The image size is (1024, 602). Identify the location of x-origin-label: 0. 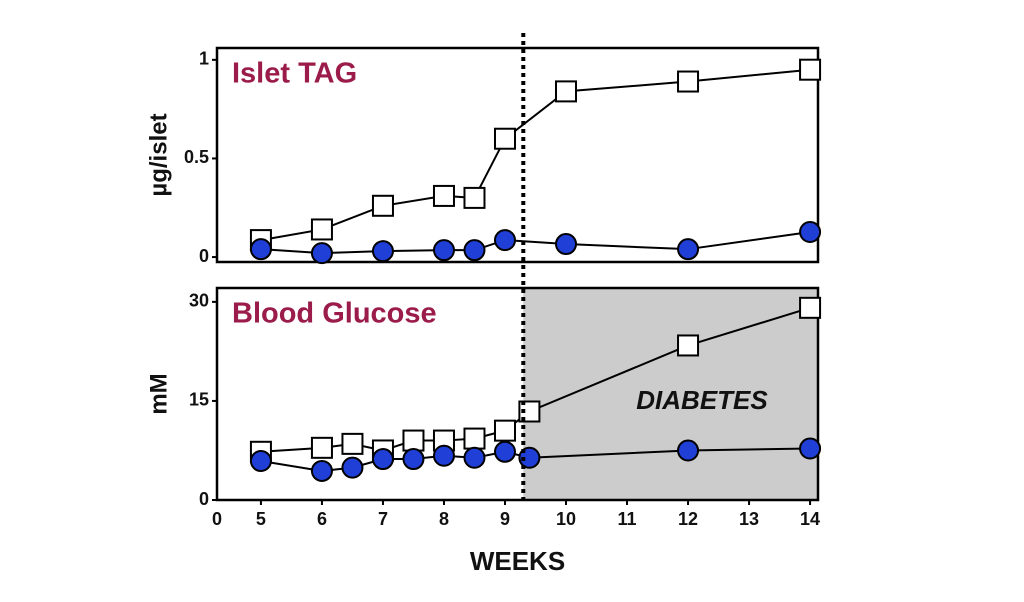
(217, 519).